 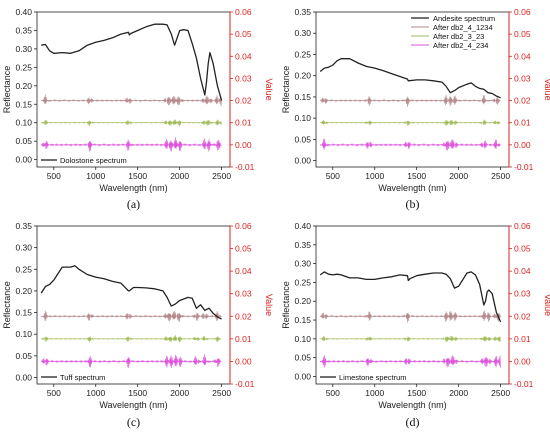 What do you see at coordinates (464, 18) in the screenshot?
I see `legend-label: Andesite spectrum` at bounding box center [464, 18].